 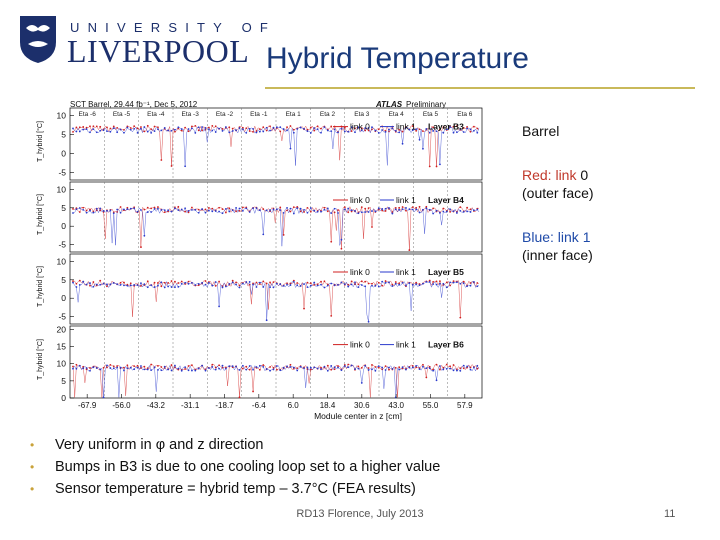 I want to click on eta-label: Eta -4, so click(x=156, y=114).